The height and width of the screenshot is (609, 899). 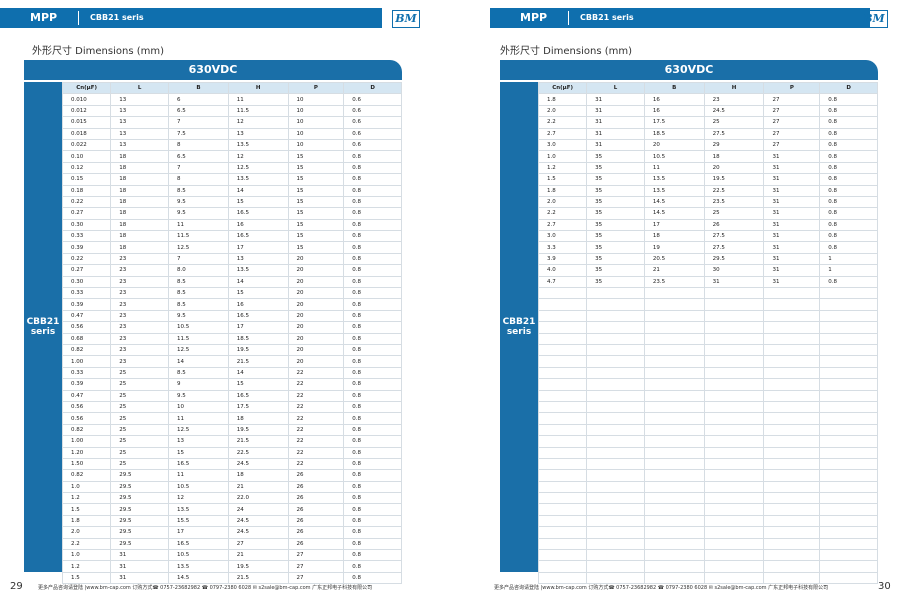 I want to click on table-cell: 14.5, so click(x=674, y=213).